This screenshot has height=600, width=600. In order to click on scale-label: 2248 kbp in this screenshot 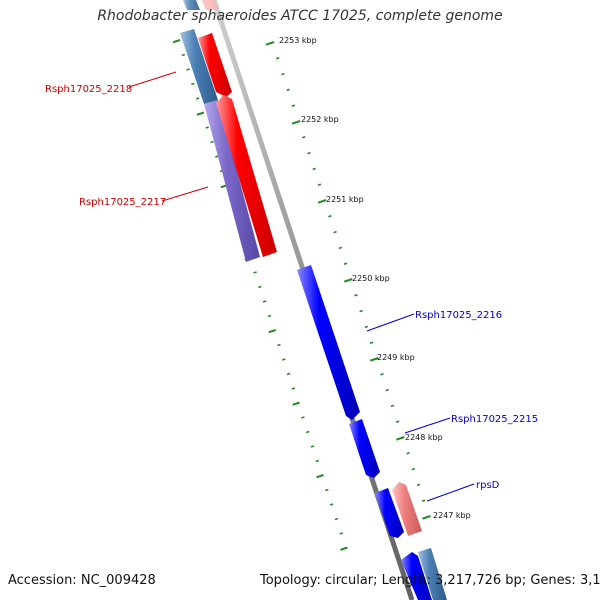, I will do `click(424, 437)`.